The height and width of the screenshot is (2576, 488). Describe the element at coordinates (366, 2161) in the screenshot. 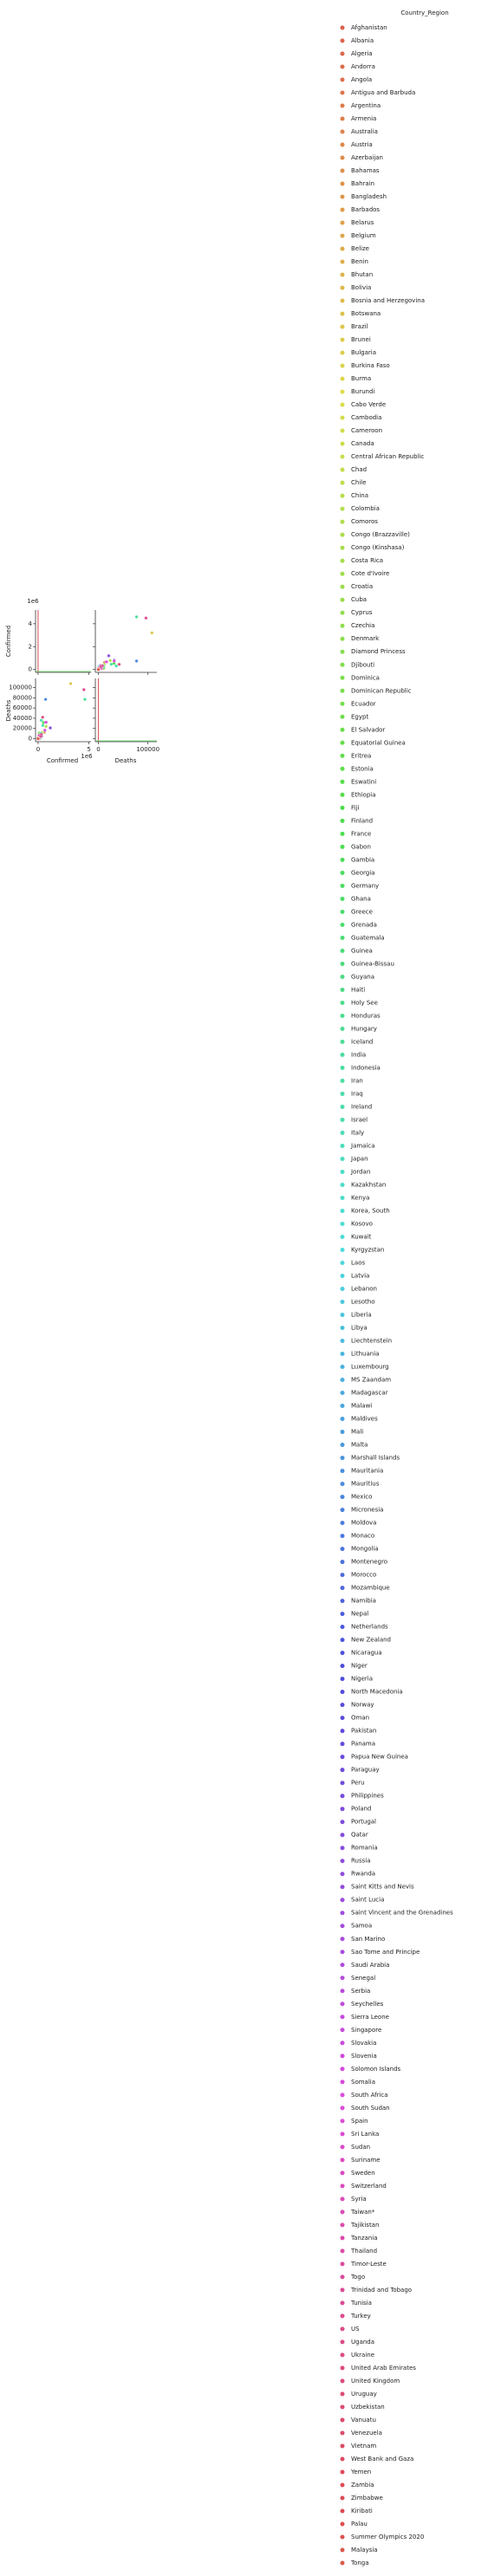

I see `legend-label: Suriname` at that location.